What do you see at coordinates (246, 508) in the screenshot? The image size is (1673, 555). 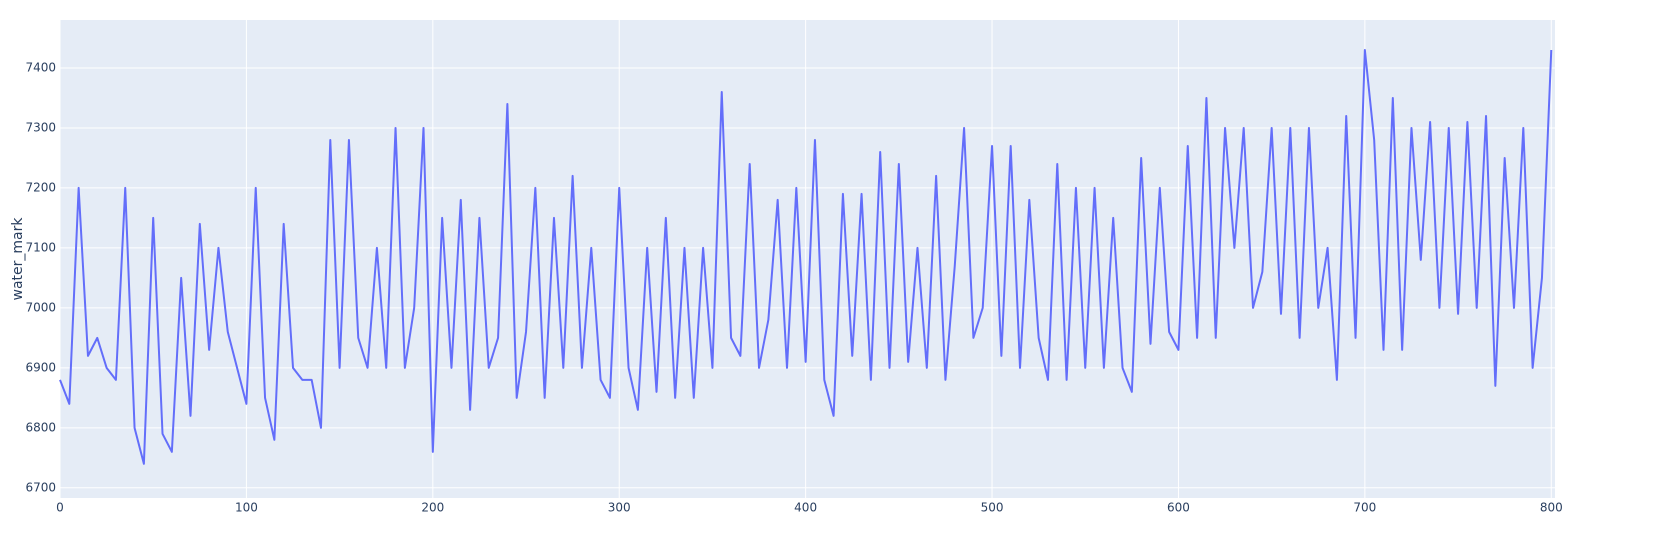 I see `x-tick-label: 100` at bounding box center [246, 508].